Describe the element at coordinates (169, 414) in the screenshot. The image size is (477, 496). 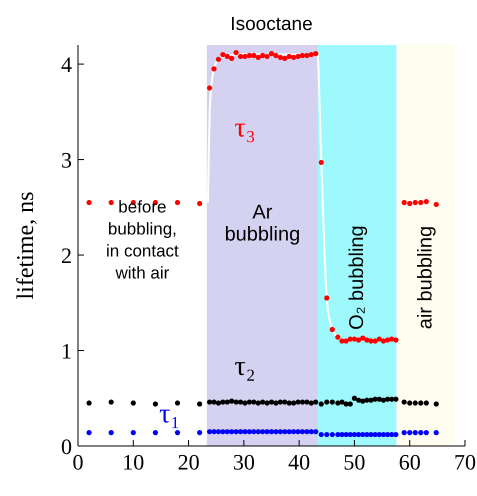
I see `series-label: τ₁` at that location.